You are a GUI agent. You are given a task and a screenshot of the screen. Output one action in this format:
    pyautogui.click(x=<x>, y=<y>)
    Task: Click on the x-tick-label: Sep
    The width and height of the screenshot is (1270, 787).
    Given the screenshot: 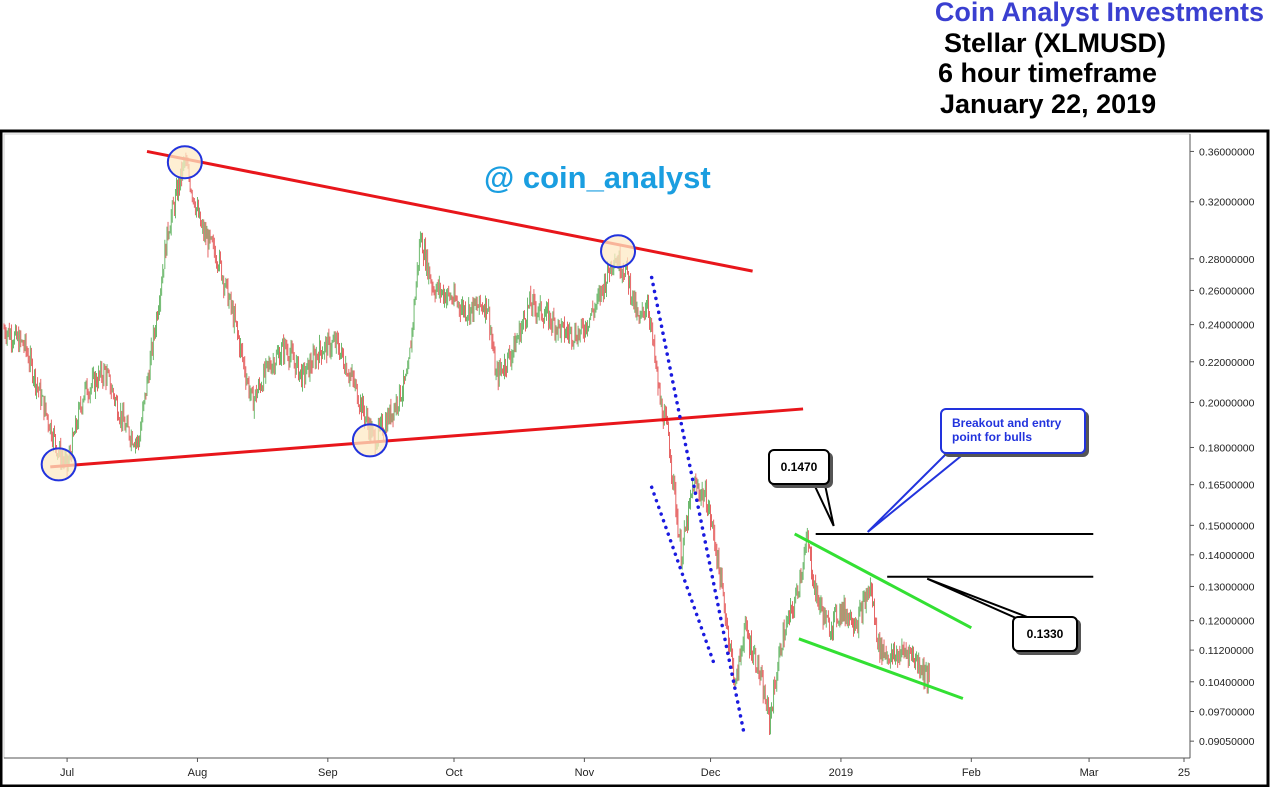 What is the action you would take?
    pyautogui.click(x=328, y=773)
    